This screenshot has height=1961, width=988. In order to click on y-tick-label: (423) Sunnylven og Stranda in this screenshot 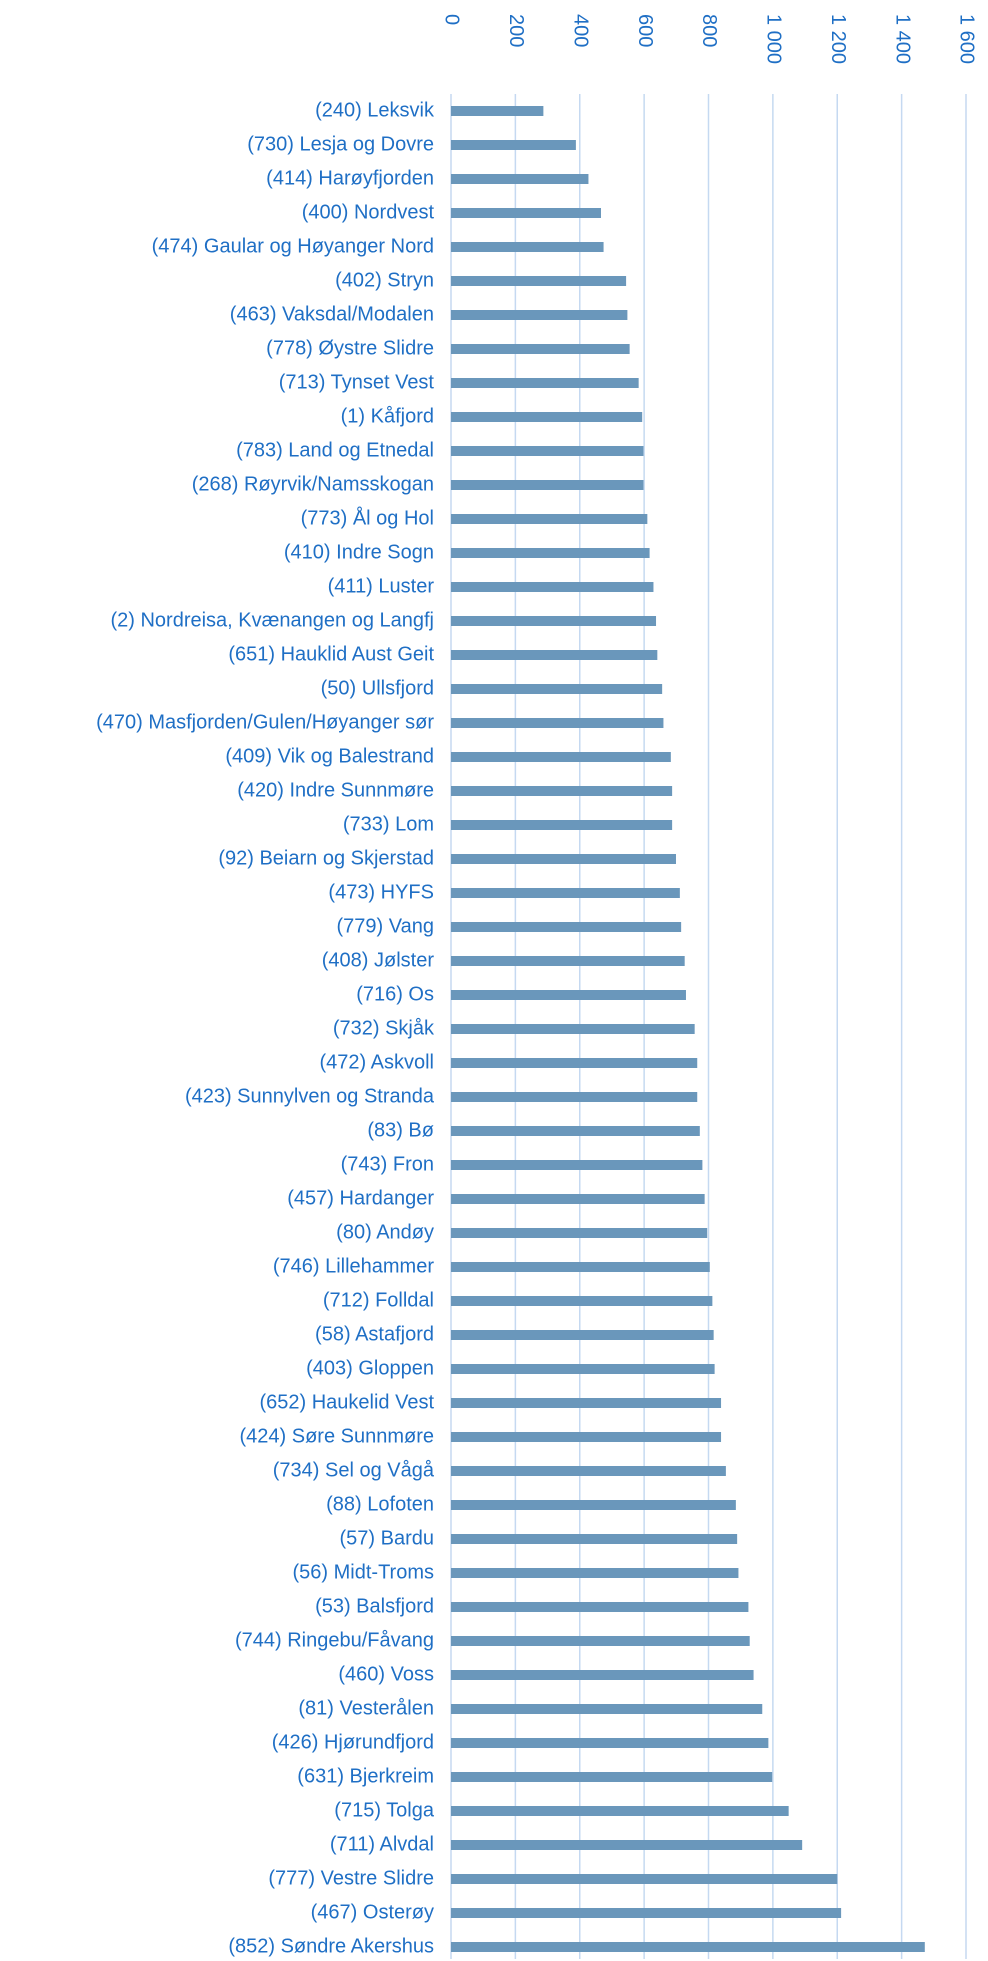, I will do `click(310, 1096)`.